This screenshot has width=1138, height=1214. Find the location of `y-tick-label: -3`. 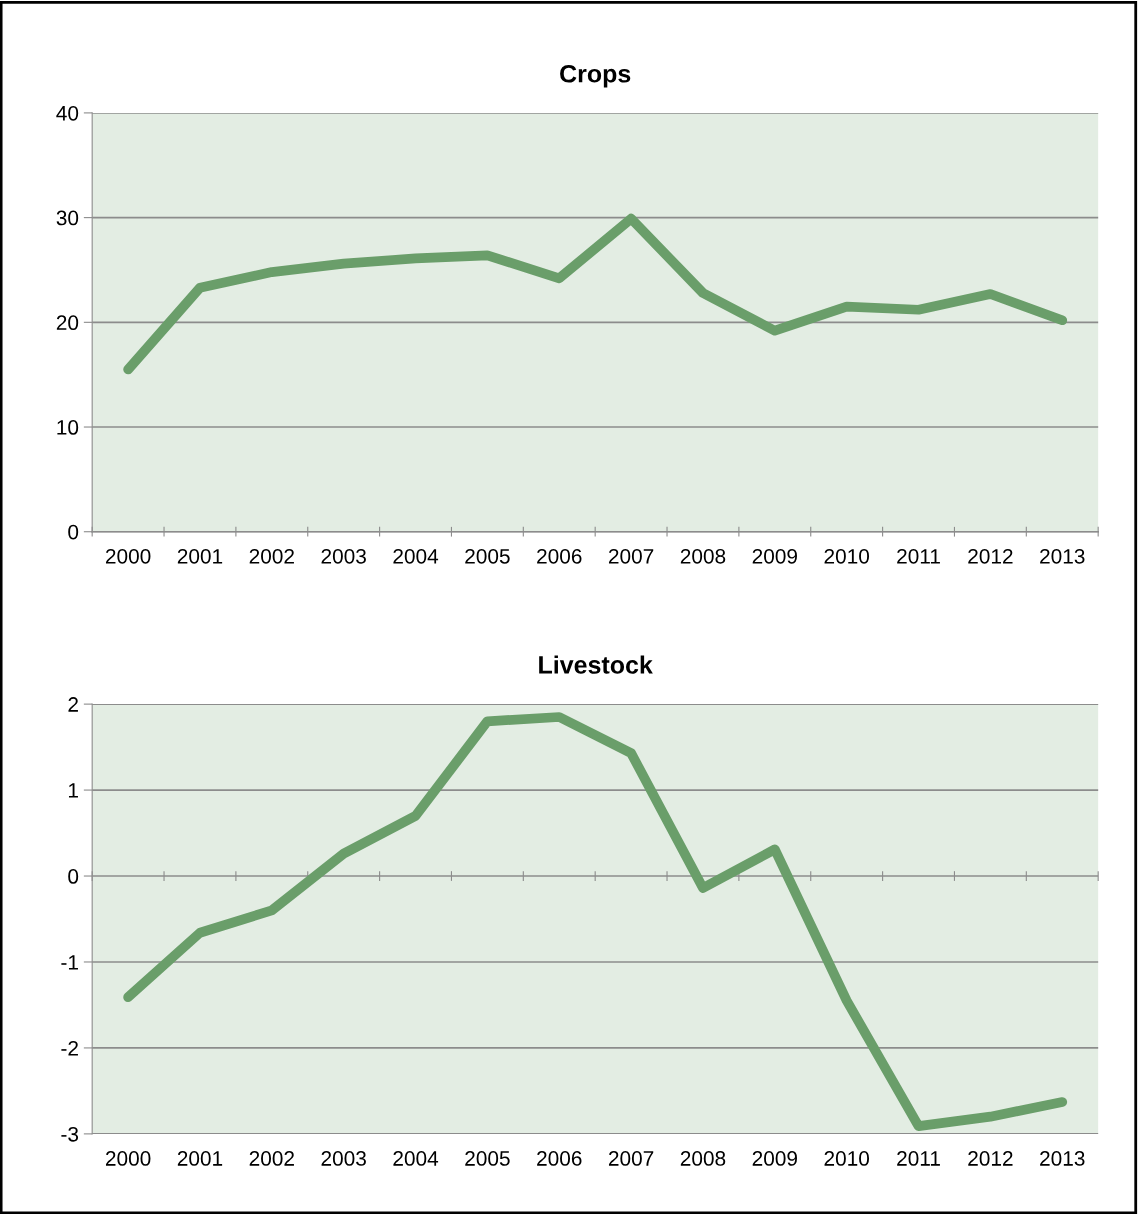

y-tick-label: -3 is located at coordinates (70, 1134).